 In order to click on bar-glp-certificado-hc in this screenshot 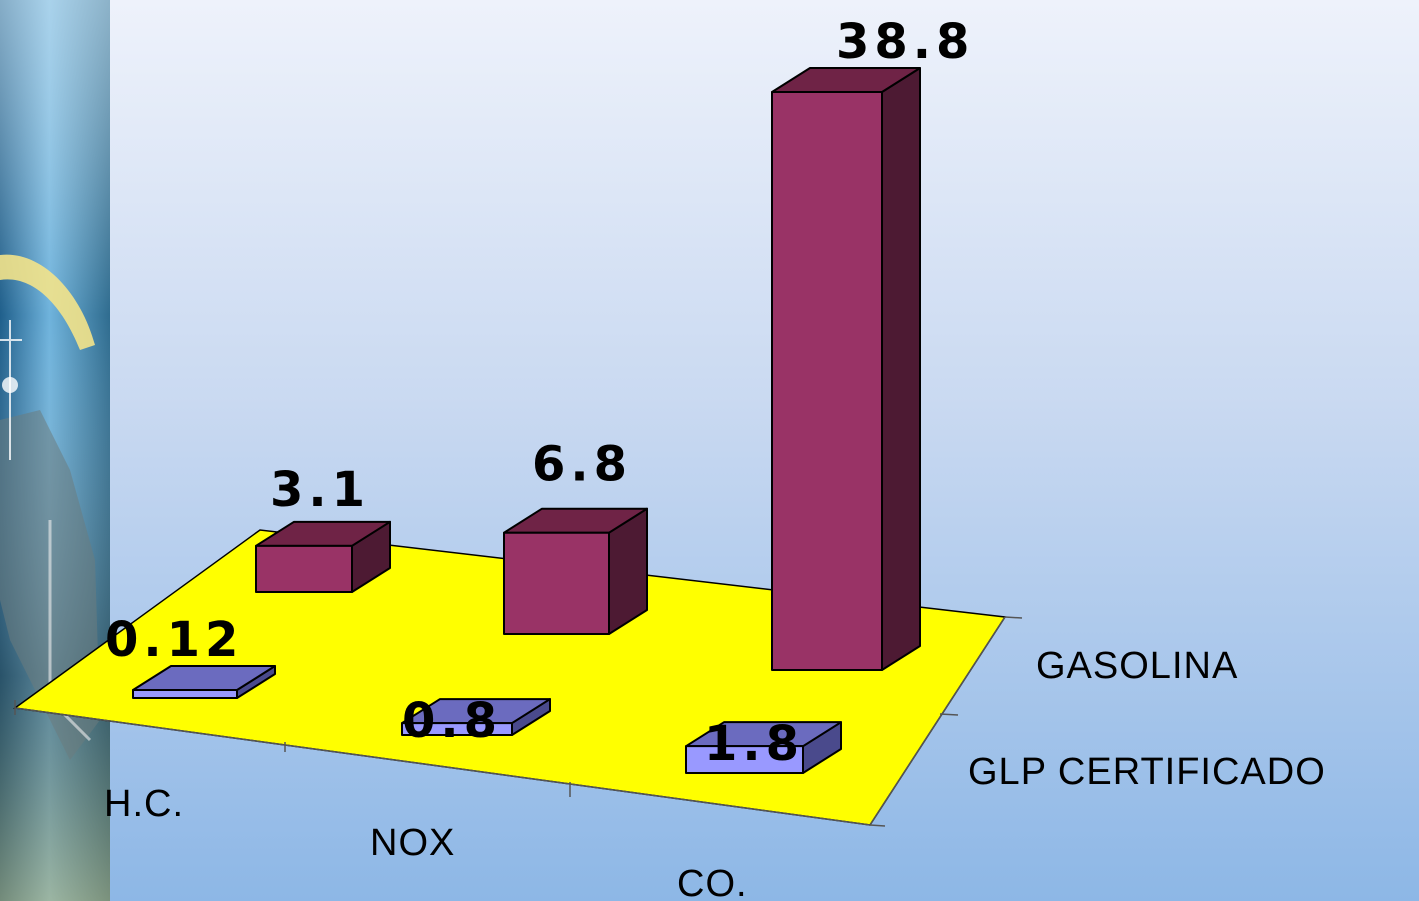, I will do `click(204, 682)`.